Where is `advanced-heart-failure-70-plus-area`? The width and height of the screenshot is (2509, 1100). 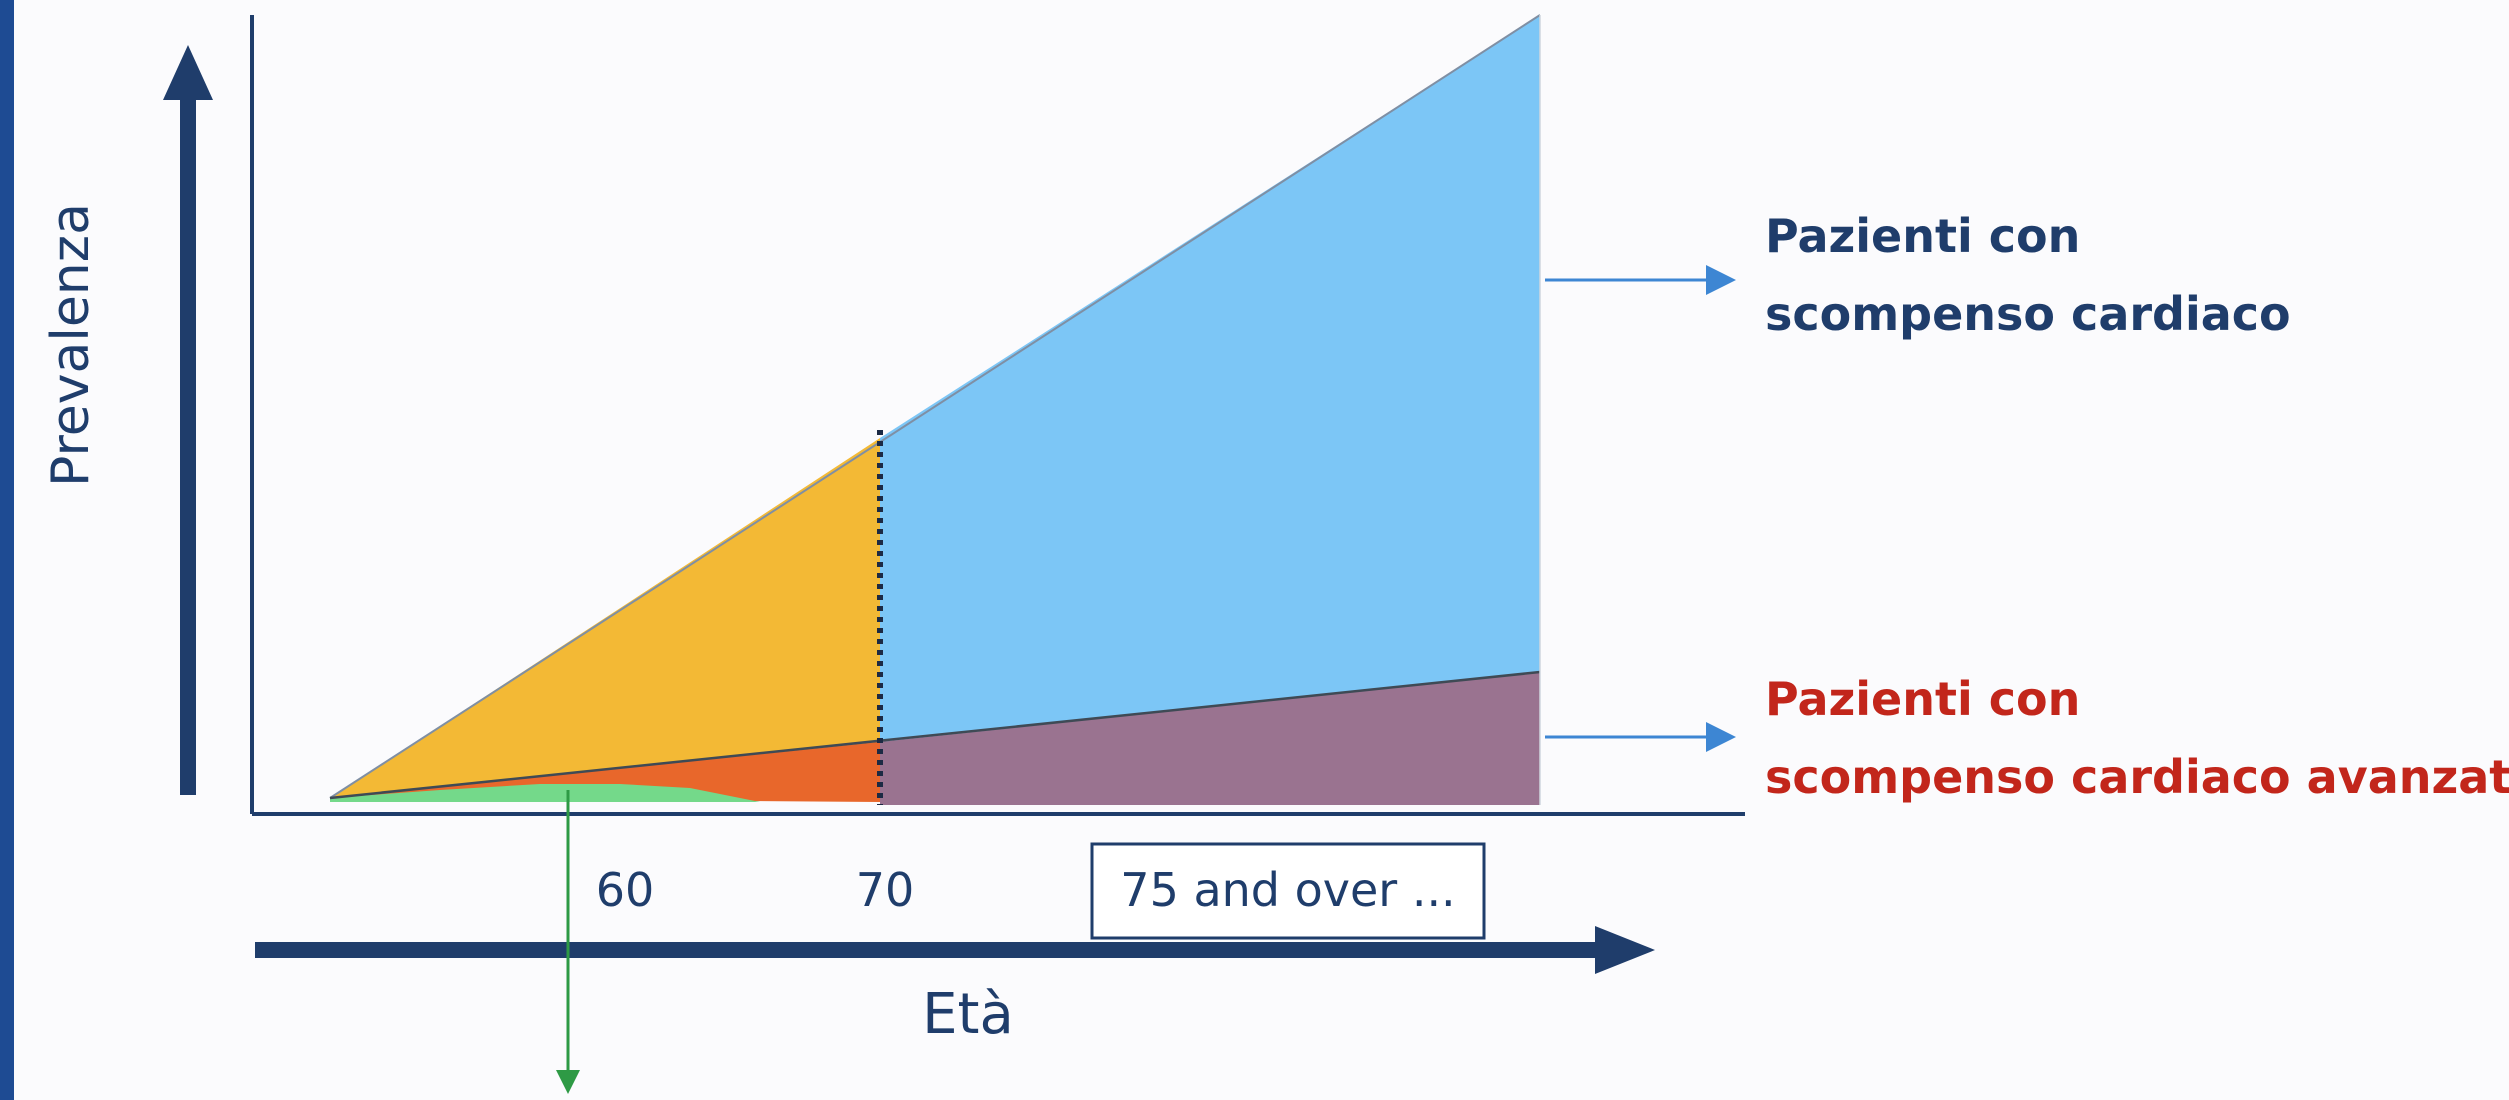 advanced-heart-failure-70-plus-area is located at coordinates (1210, 738).